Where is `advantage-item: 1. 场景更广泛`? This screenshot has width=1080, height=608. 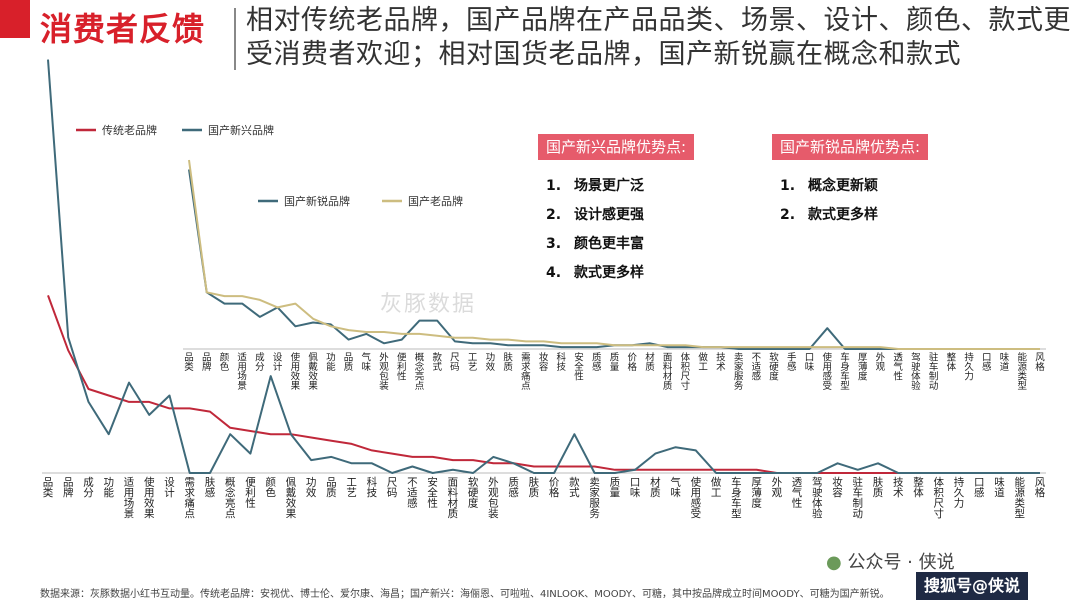
advantage-item: 1. 场景更广泛 is located at coordinates (595, 186).